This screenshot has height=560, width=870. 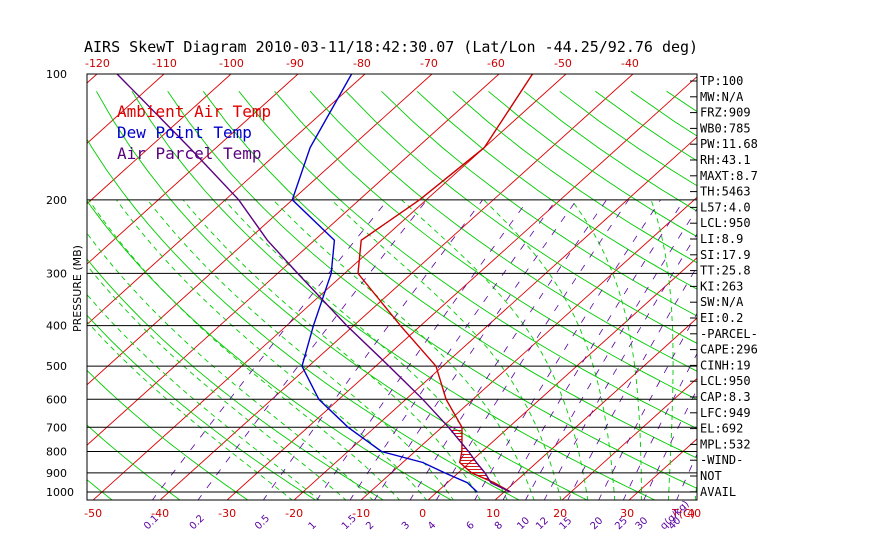 I want to click on bottom-temp-tick: -10, so click(x=361, y=513).